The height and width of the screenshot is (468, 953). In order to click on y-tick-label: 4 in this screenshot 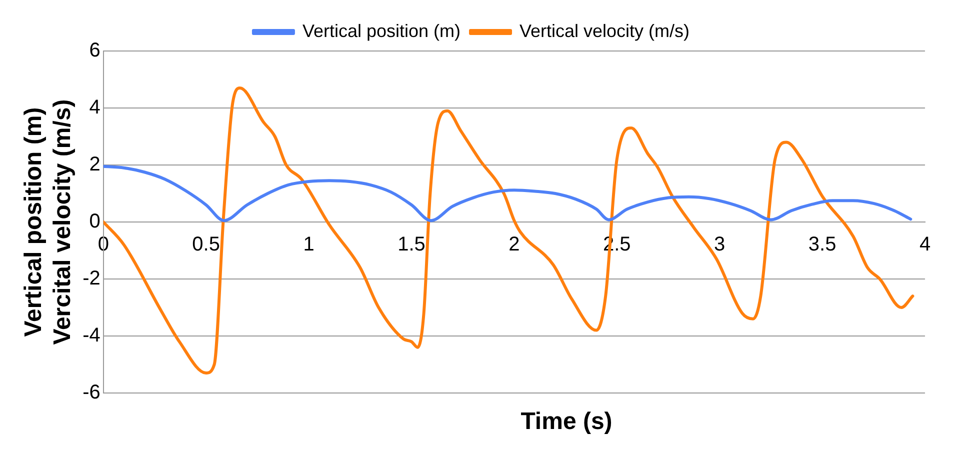, I will do `click(94, 107)`.